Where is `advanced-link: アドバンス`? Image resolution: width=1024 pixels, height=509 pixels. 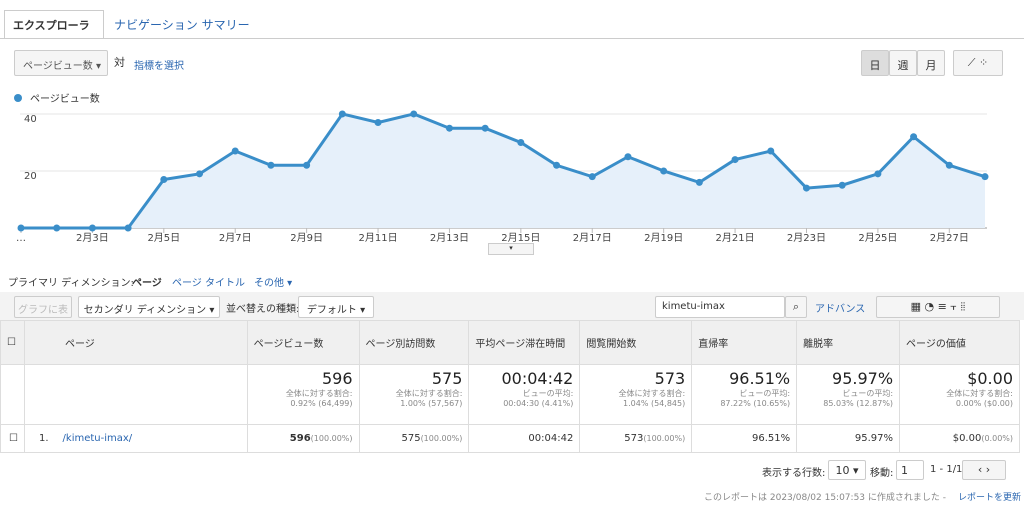
advanced-link: アドバンス is located at coordinates (840, 309).